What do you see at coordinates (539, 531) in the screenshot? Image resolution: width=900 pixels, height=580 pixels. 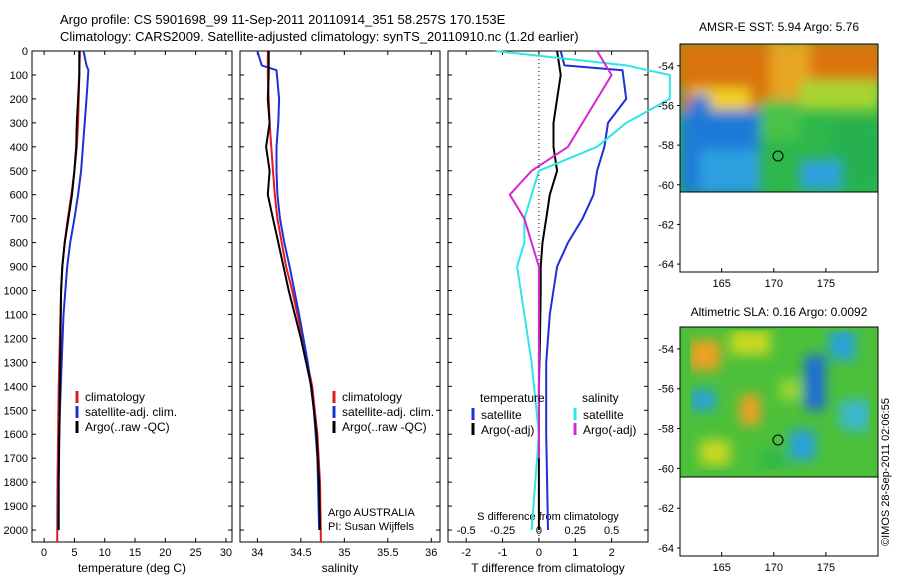 I see `x2-tick-label: 0` at bounding box center [539, 531].